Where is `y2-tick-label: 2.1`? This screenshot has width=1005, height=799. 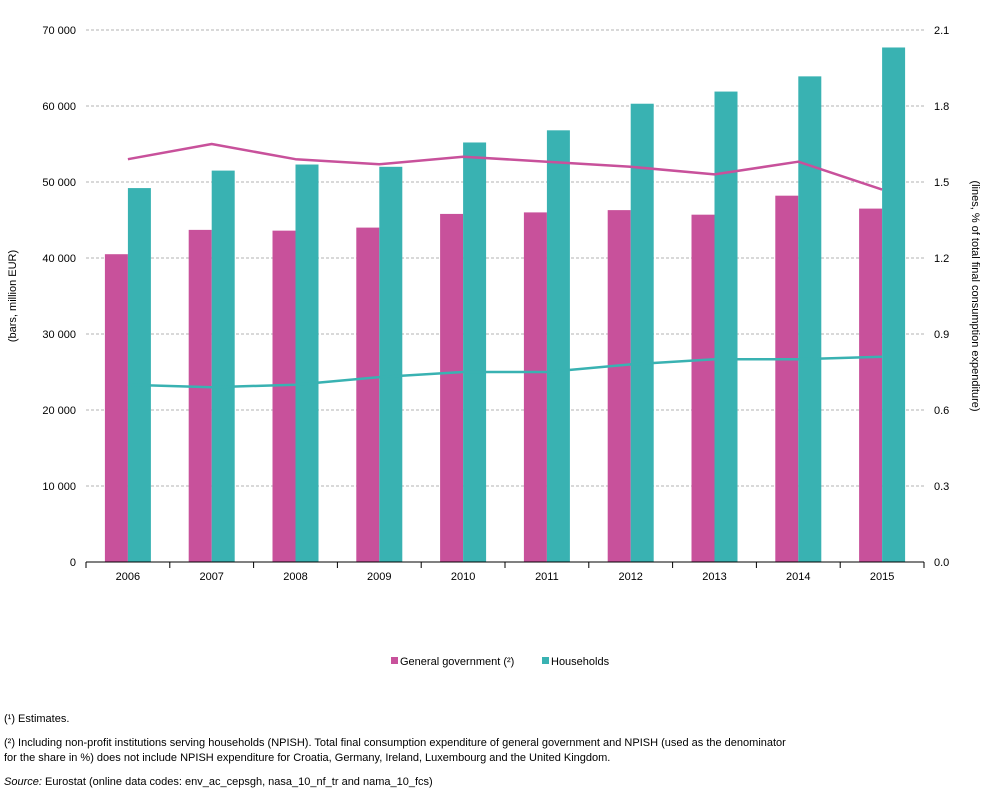 y2-tick-label: 2.1 is located at coordinates (941, 31).